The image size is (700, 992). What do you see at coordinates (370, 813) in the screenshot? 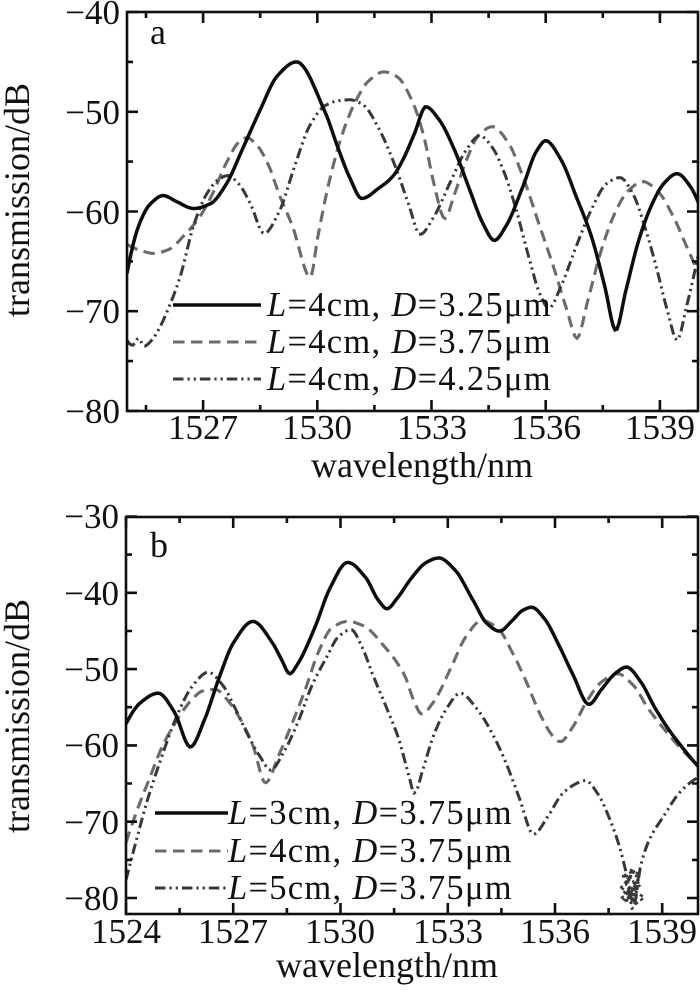
I see `svg-text: L=3cm, D=3.75μm` at bounding box center [370, 813].